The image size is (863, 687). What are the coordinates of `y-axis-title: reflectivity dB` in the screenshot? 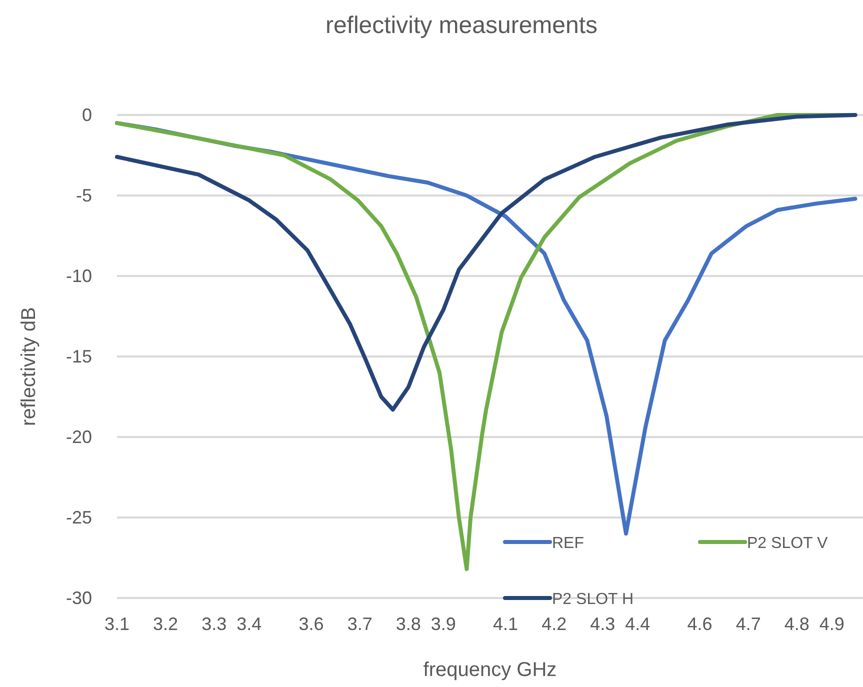 It's located at (29, 366).